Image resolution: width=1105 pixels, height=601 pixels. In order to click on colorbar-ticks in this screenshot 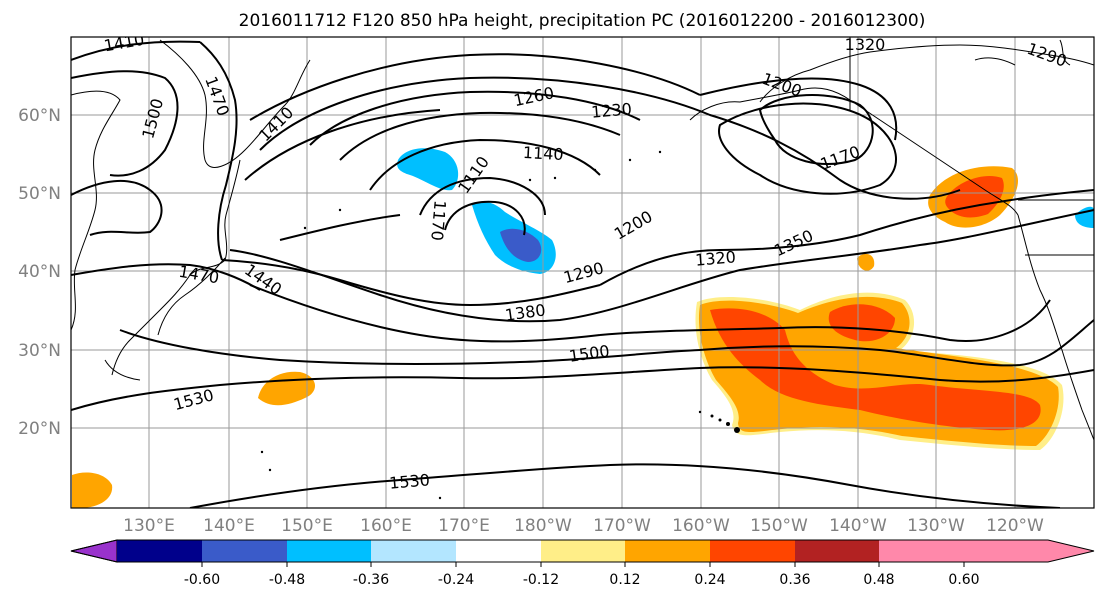, I will do `click(583, 564)`.